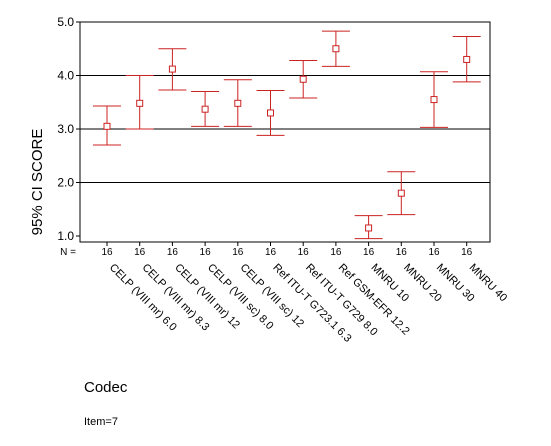 This screenshot has width=551, height=446. What do you see at coordinates (65, 183) in the screenshot?
I see `y-tick-label: 2.0` at bounding box center [65, 183].